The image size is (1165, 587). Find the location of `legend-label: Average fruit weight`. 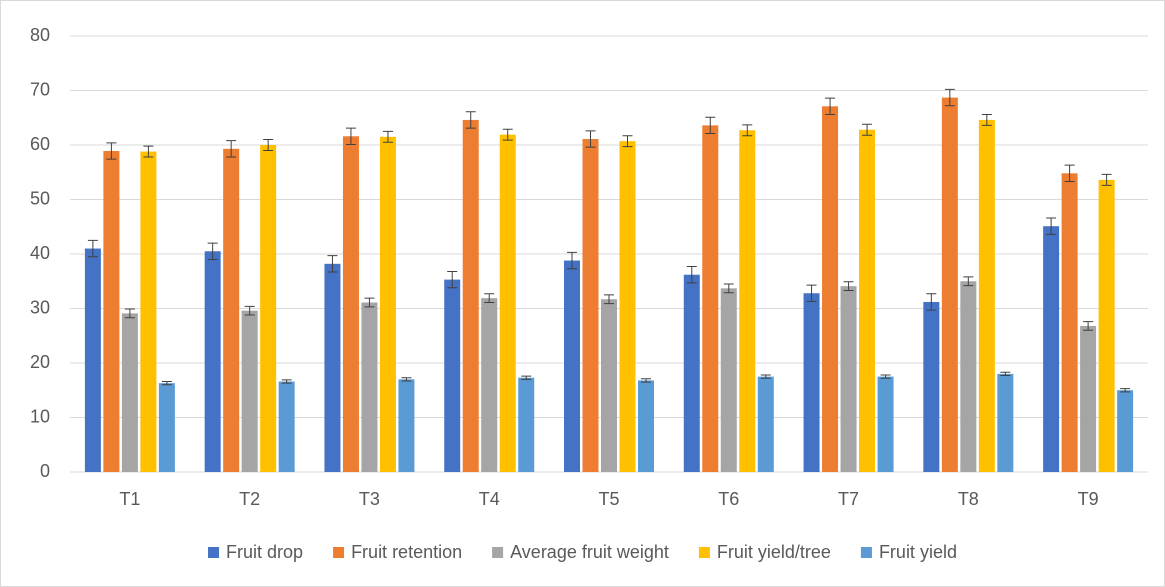

legend-label: Average fruit weight is located at coordinates (589, 552).